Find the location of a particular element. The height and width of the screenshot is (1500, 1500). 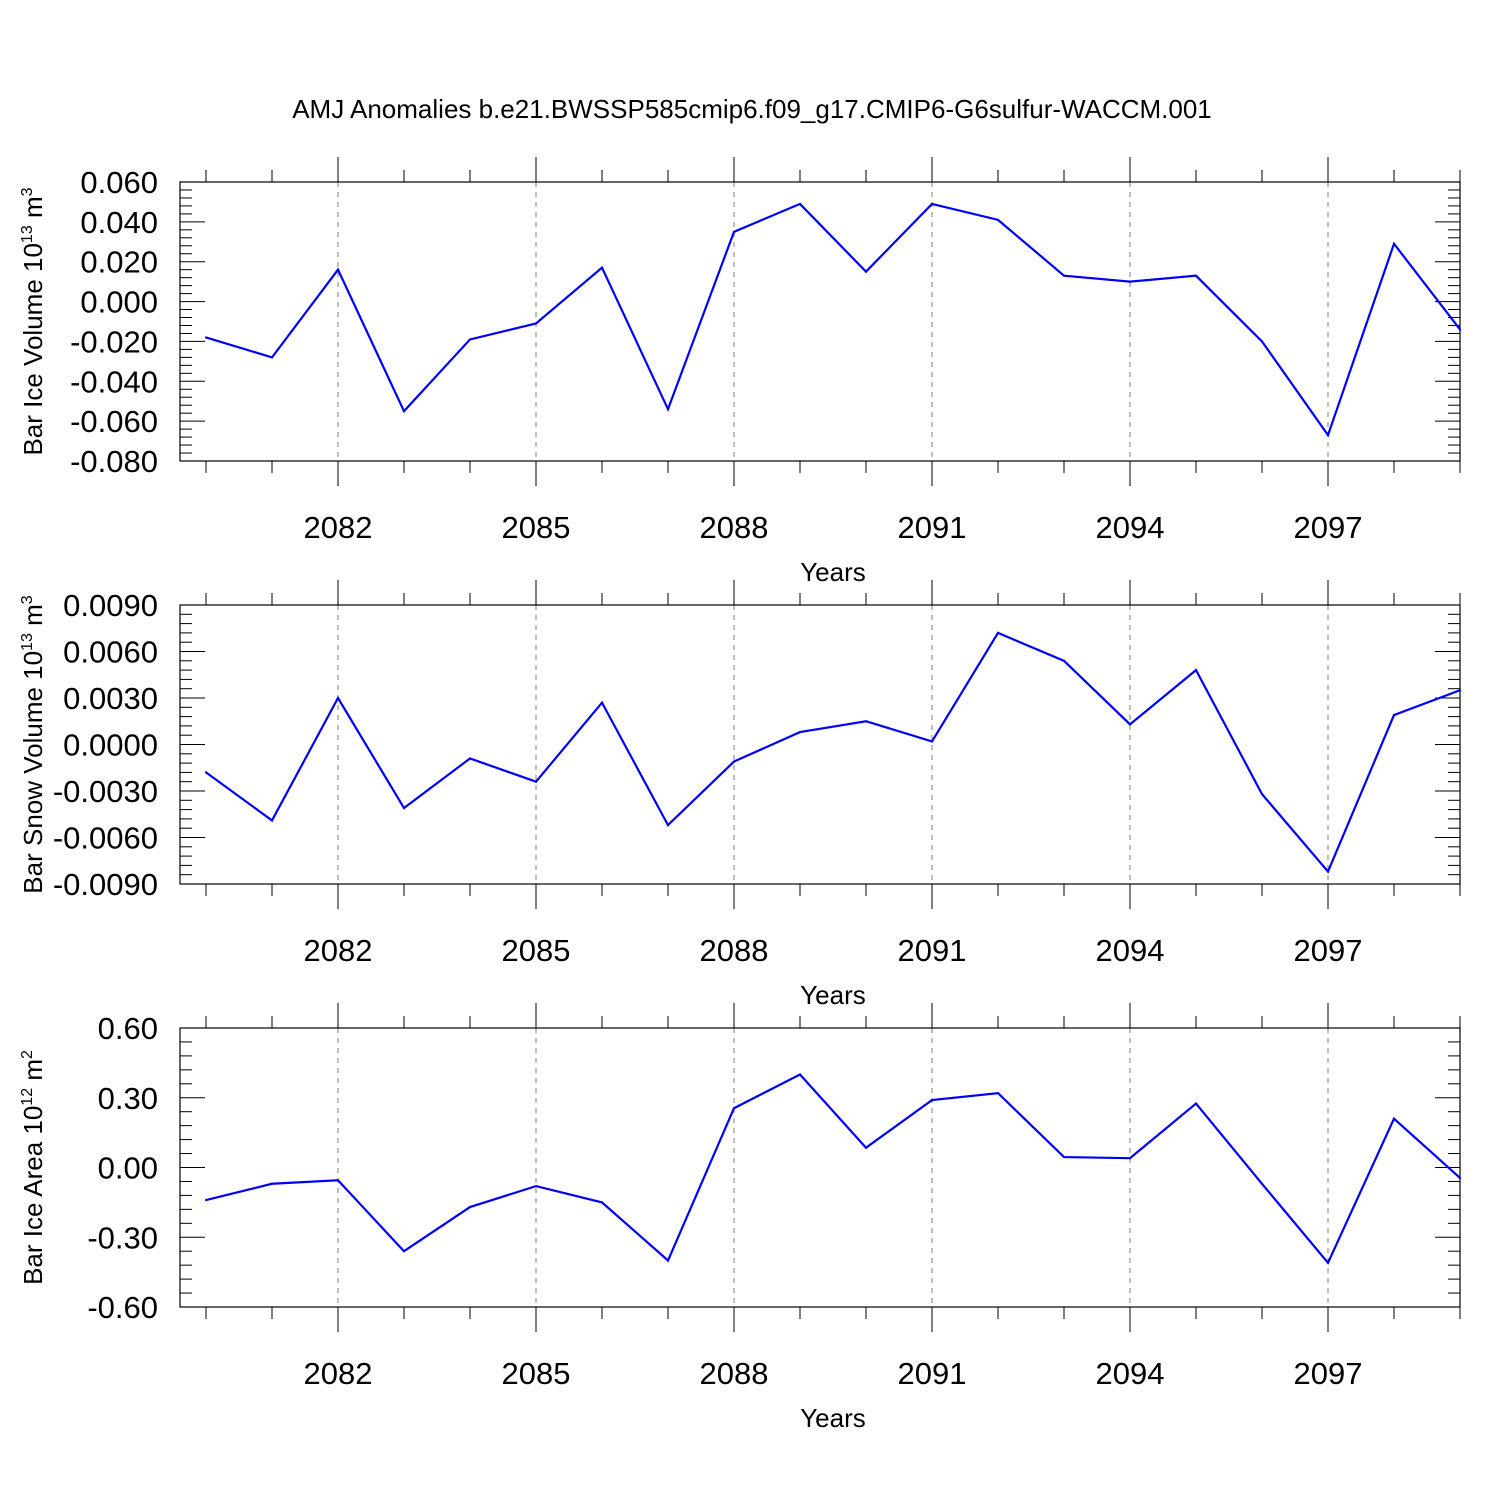

y-tick-label: 0.0090 is located at coordinates (110, 605).